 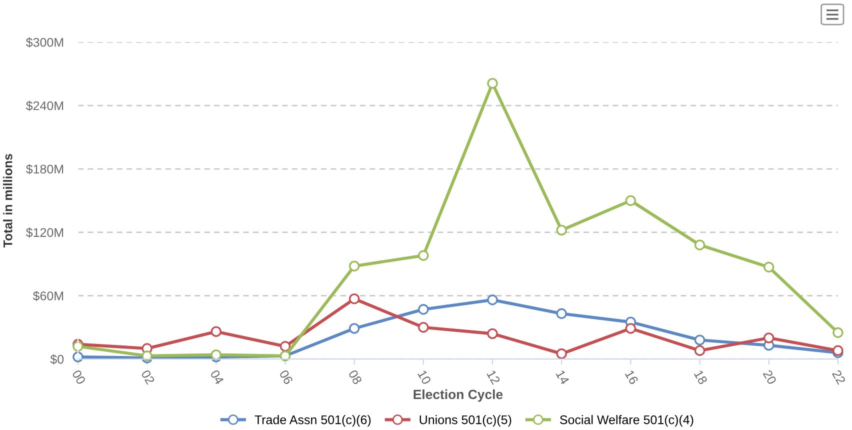 What do you see at coordinates (701, 377) in the screenshot?
I see `x-tick-label: 18` at bounding box center [701, 377].